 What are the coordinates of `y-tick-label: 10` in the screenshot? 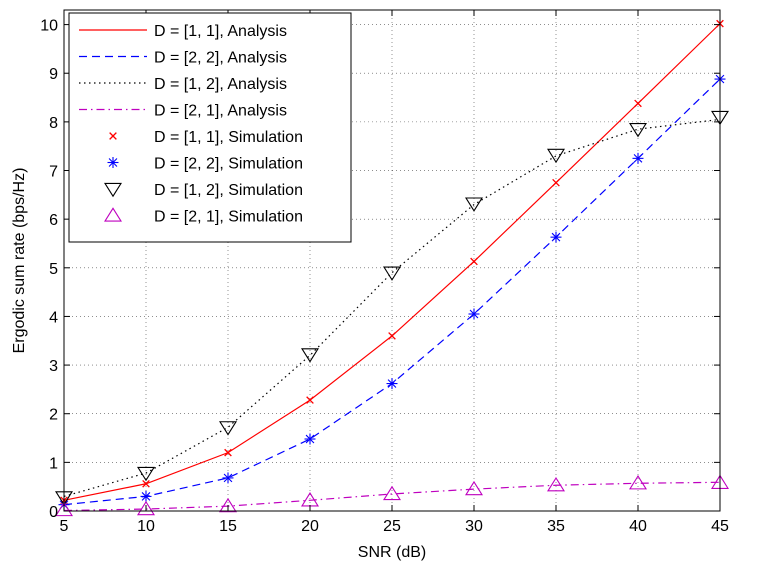 It's located at (49, 26).